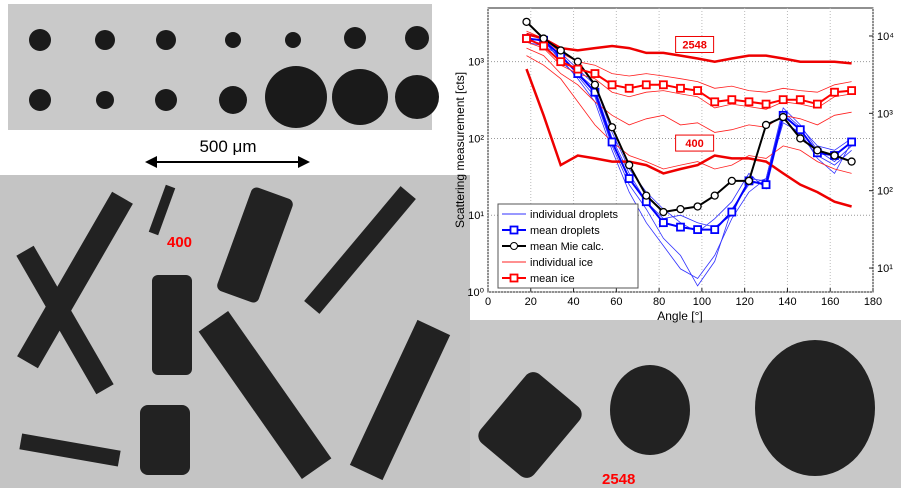 Image resolution: width=901 pixels, height=493 pixels. What do you see at coordinates (885, 114) in the screenshot?
I see `y2-tick-label: 10³` at bounding box center [885, 114].